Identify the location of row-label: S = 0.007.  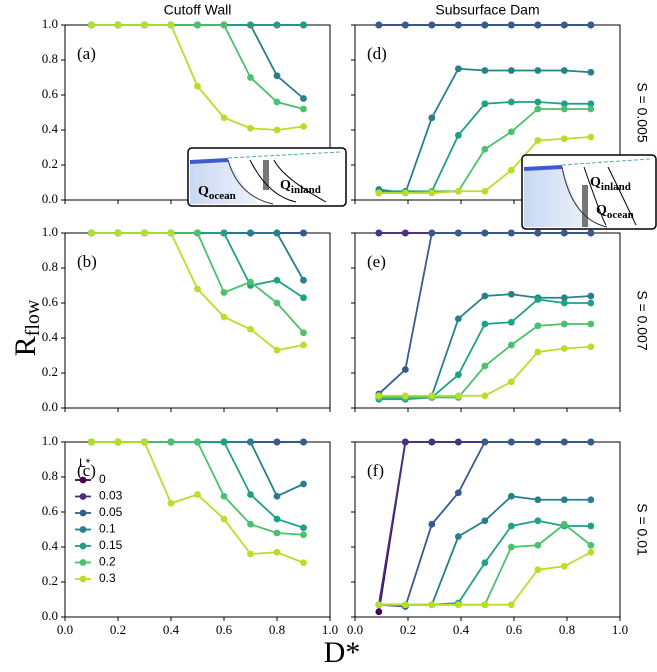
(642, 320).